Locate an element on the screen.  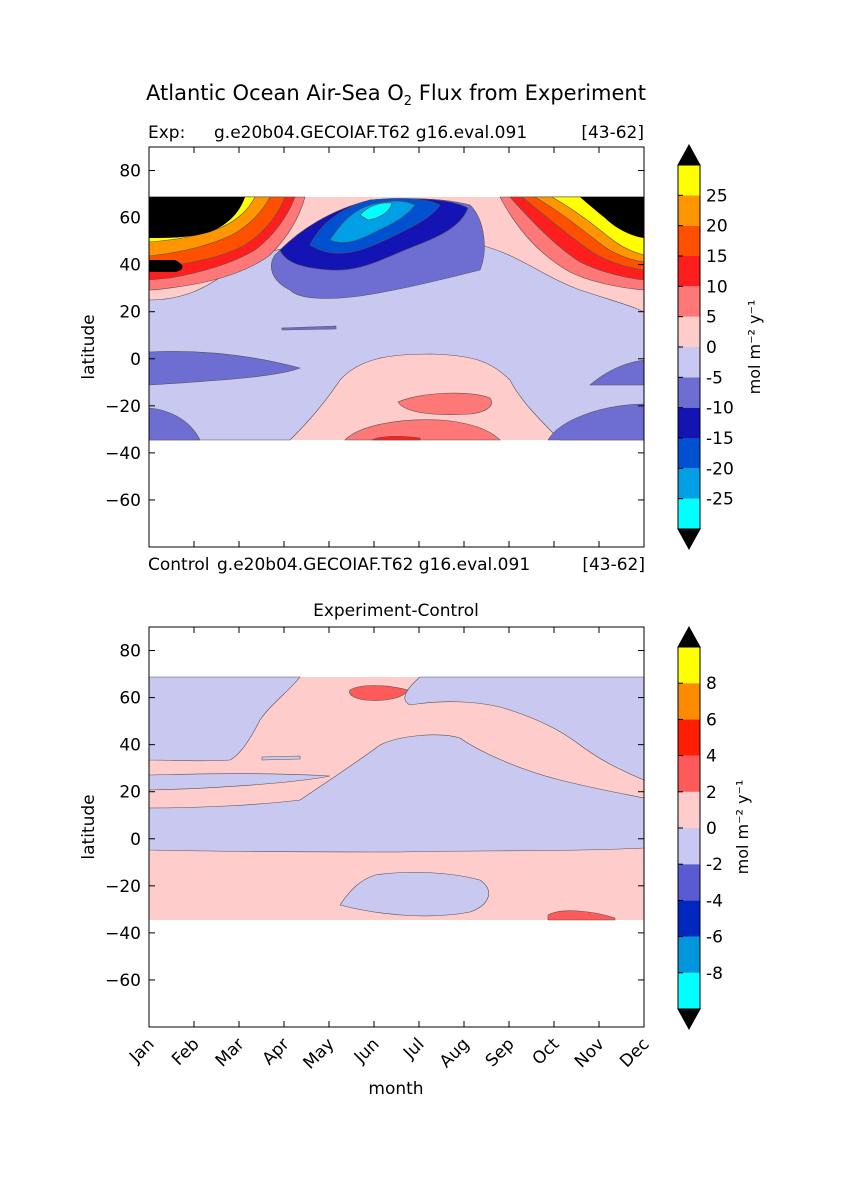
bottom-ytick-label: 20 is located at coordinates (130, 793).